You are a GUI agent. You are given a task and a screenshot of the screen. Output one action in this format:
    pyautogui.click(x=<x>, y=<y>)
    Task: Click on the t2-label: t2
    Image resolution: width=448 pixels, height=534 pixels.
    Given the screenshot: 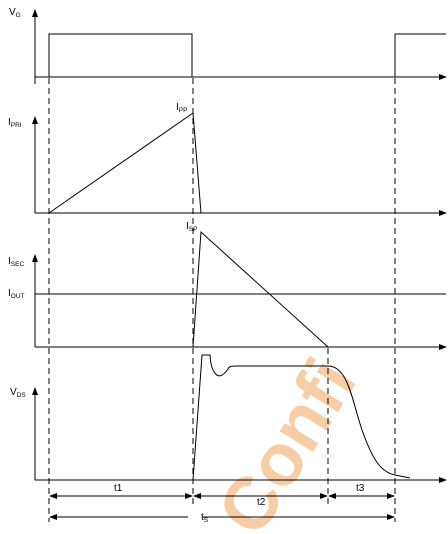 What is the action you would take?
    pyautogui.click(x=261, y=502)
    